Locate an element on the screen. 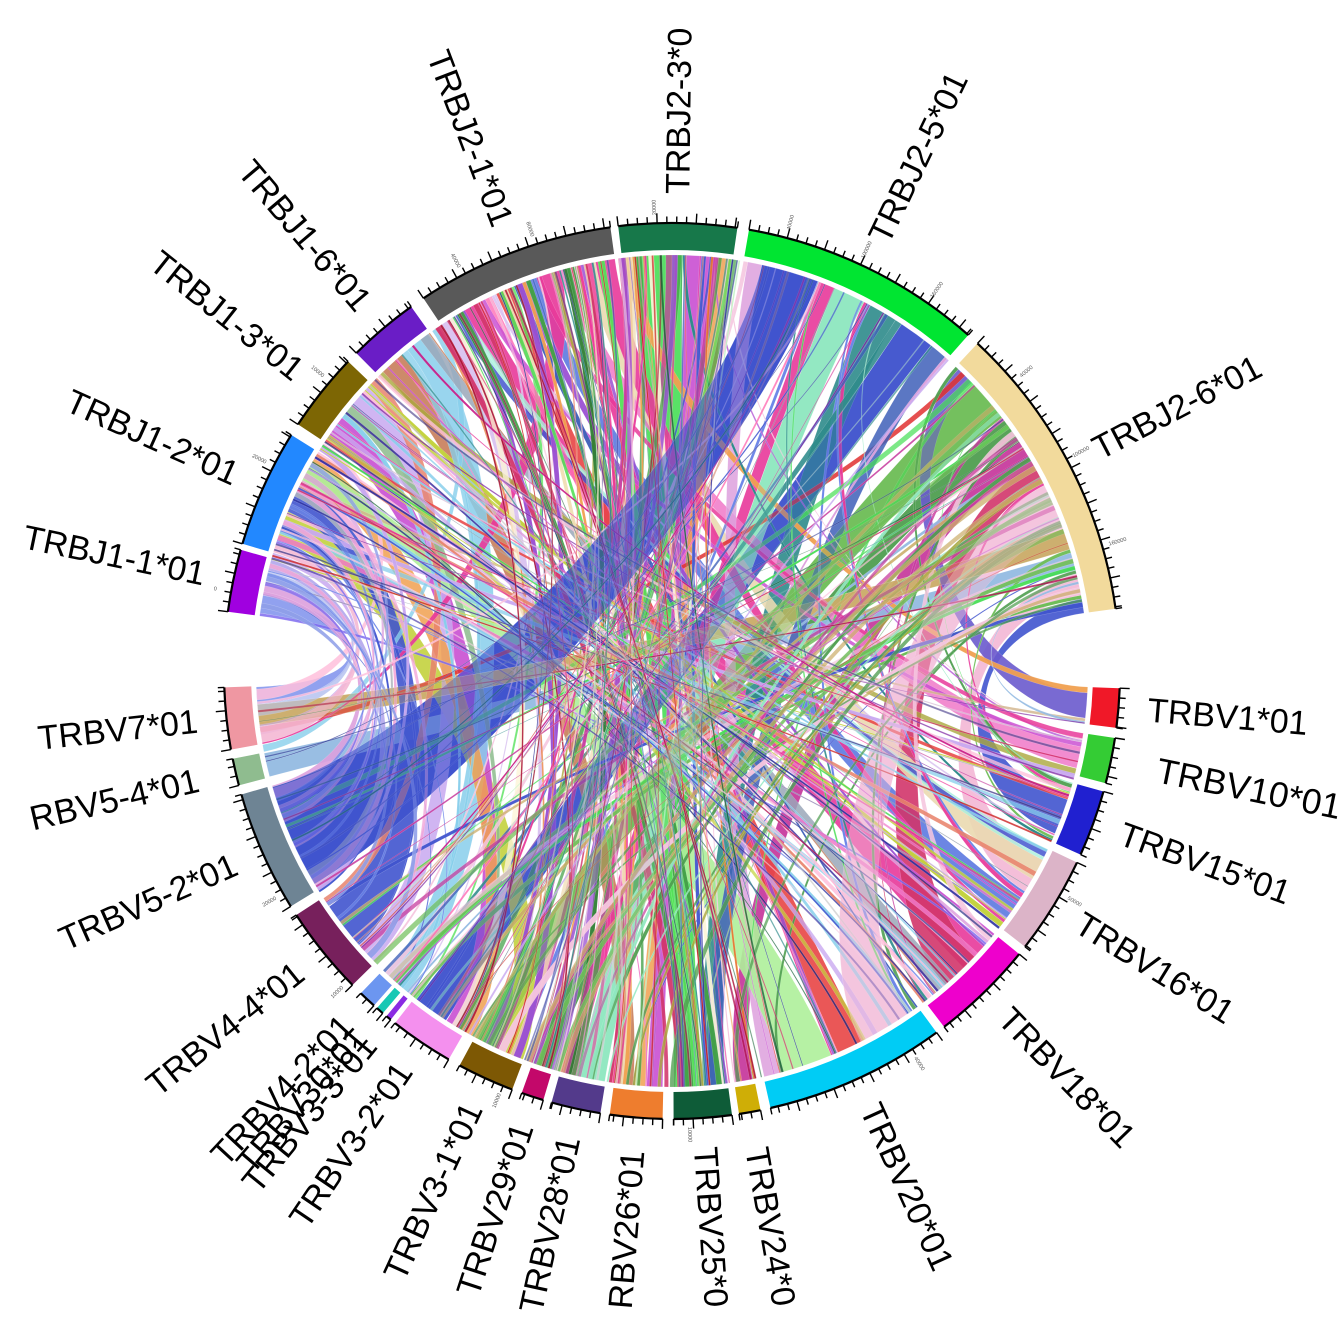 This screenshot has width=1344, height=1344. svg-text: 0 is located at coordinates (215, 589).